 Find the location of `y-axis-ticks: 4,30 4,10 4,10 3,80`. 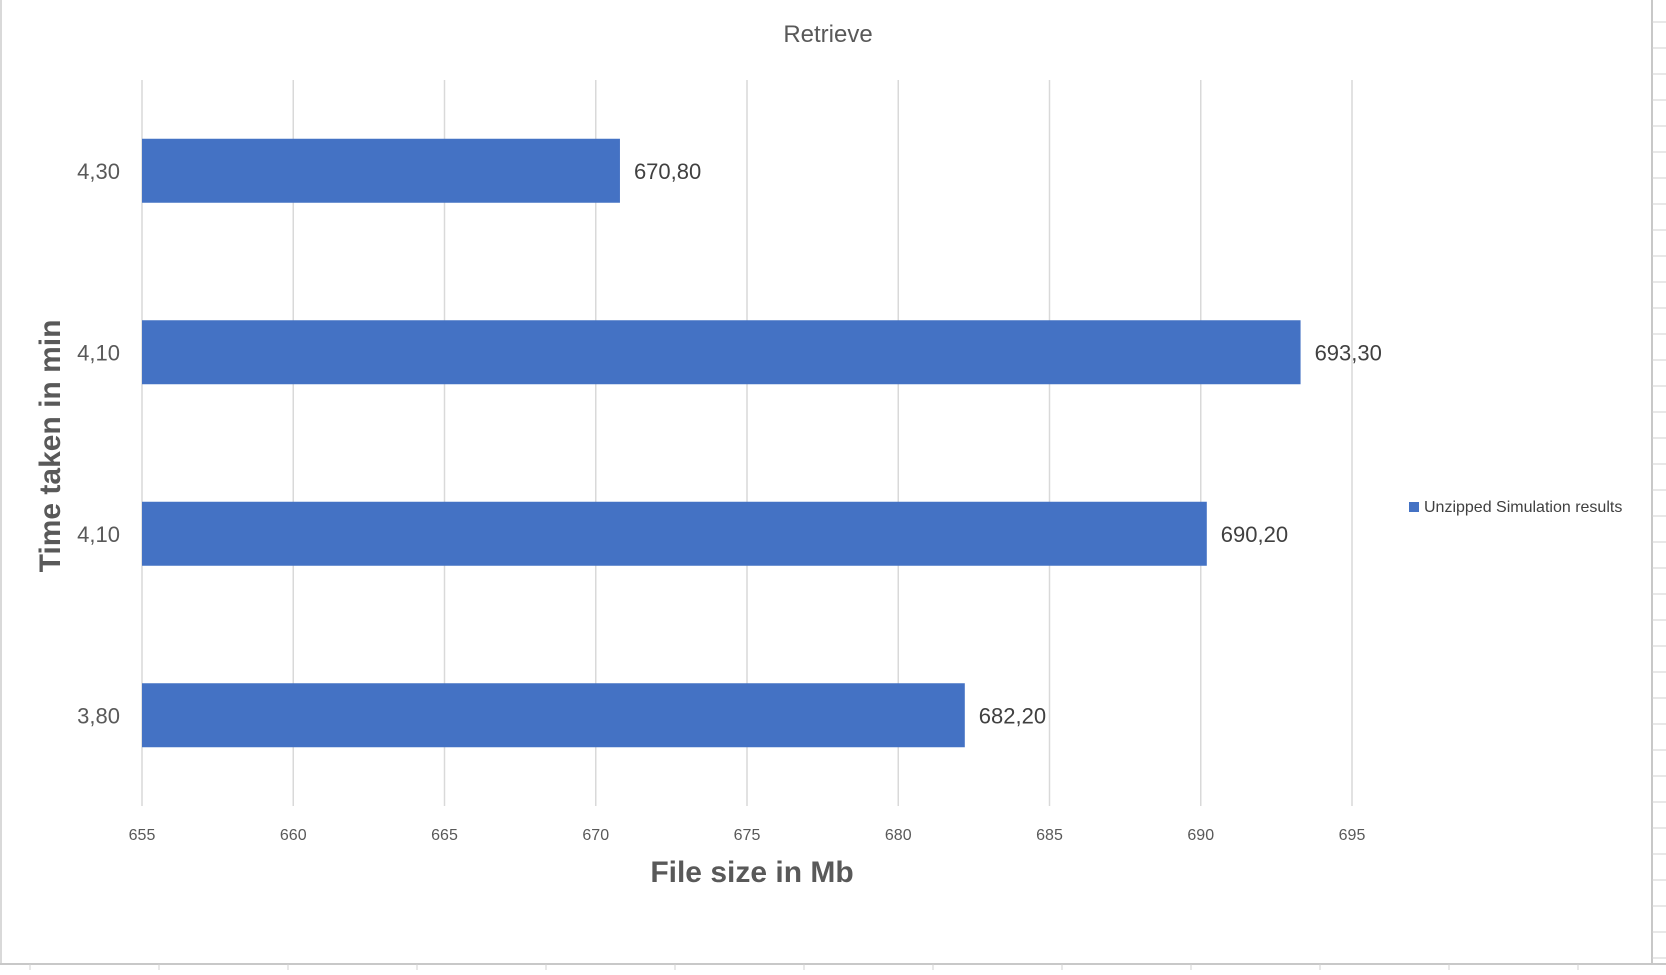

y-axis-ticks: 4,30 4,10 4,10 3,80 is located at coordinates (98, 444).